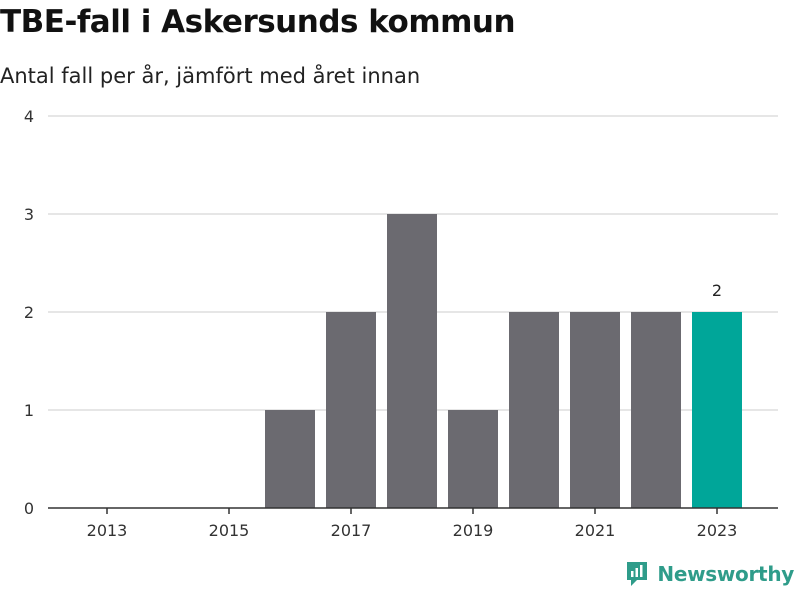 The image size is (800, 600). What do you see at coordinates (29, 214) in the screenshot?
I see `y-tick-label: 3` at bounding box center [29, 214].